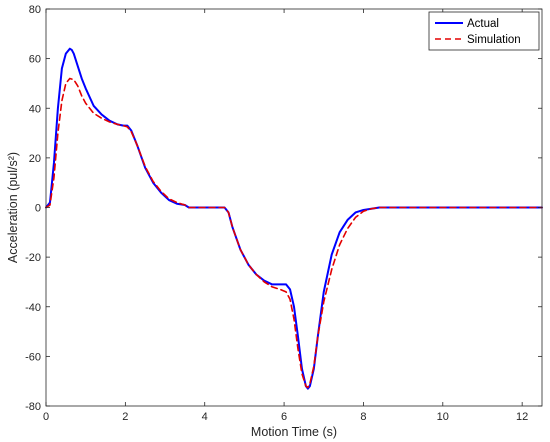 This screenshot has width=550, height=442. What do you see at coordinates (363, 417) in the screenshot?
I see `x-tick-label: 8` at bounding box center [363, 417].